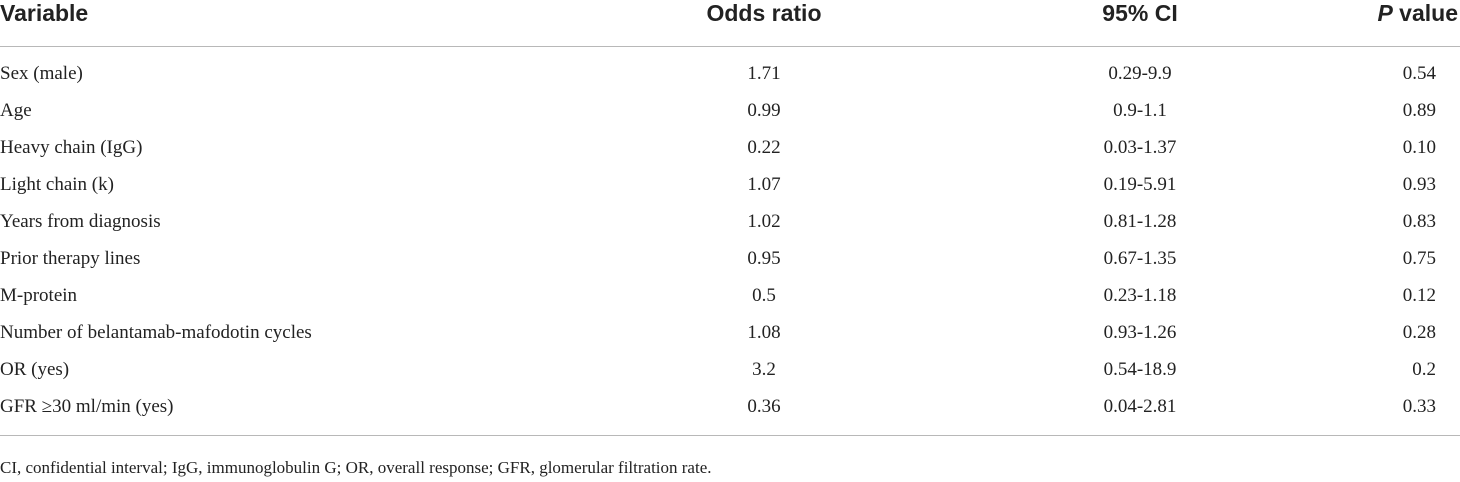 The height and width of the screenshot is (482, 1460). I want to click on cell-p-value: 0.75, so click(1419, 258).